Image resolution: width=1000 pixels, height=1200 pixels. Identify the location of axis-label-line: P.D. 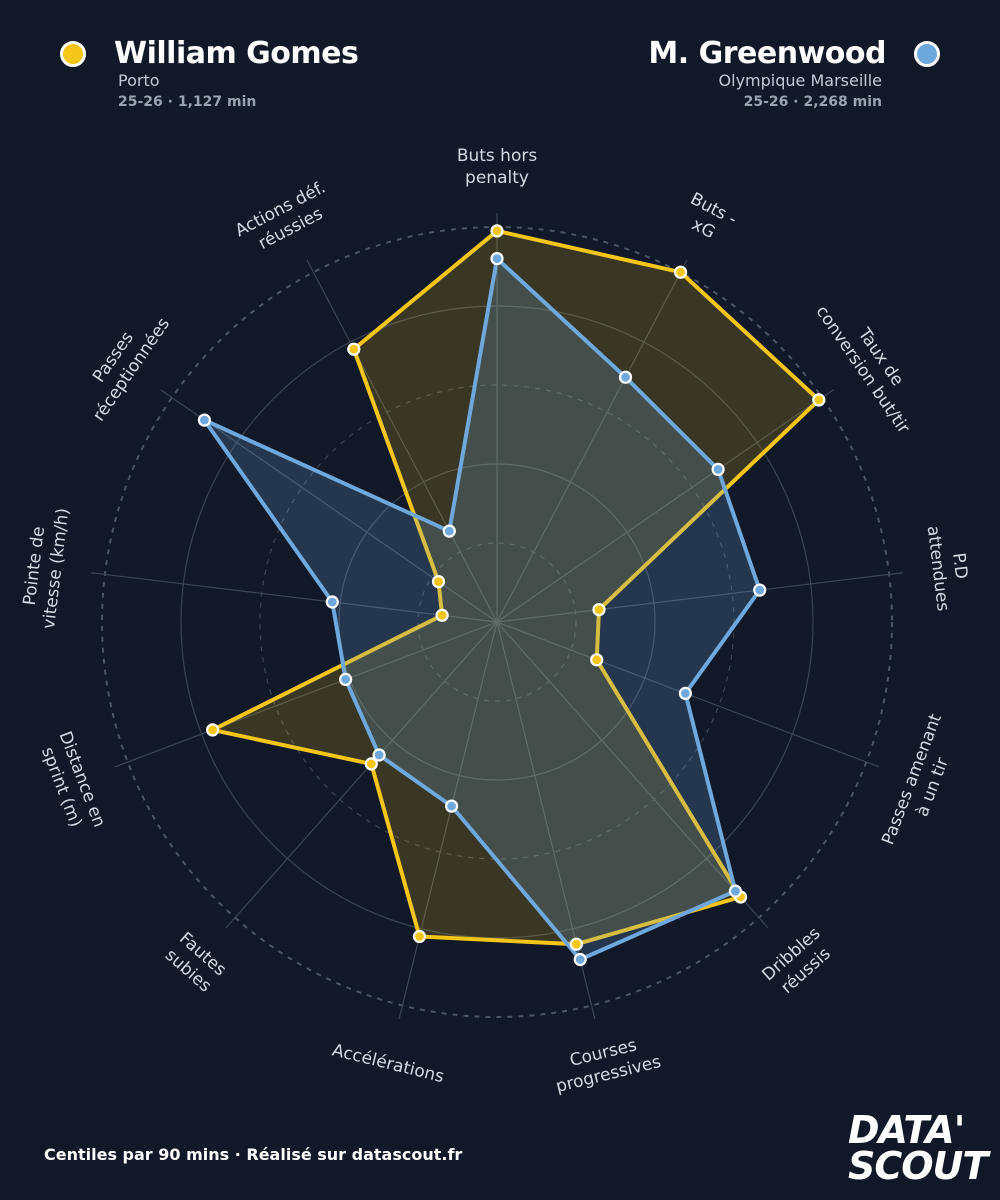
(959, 566).